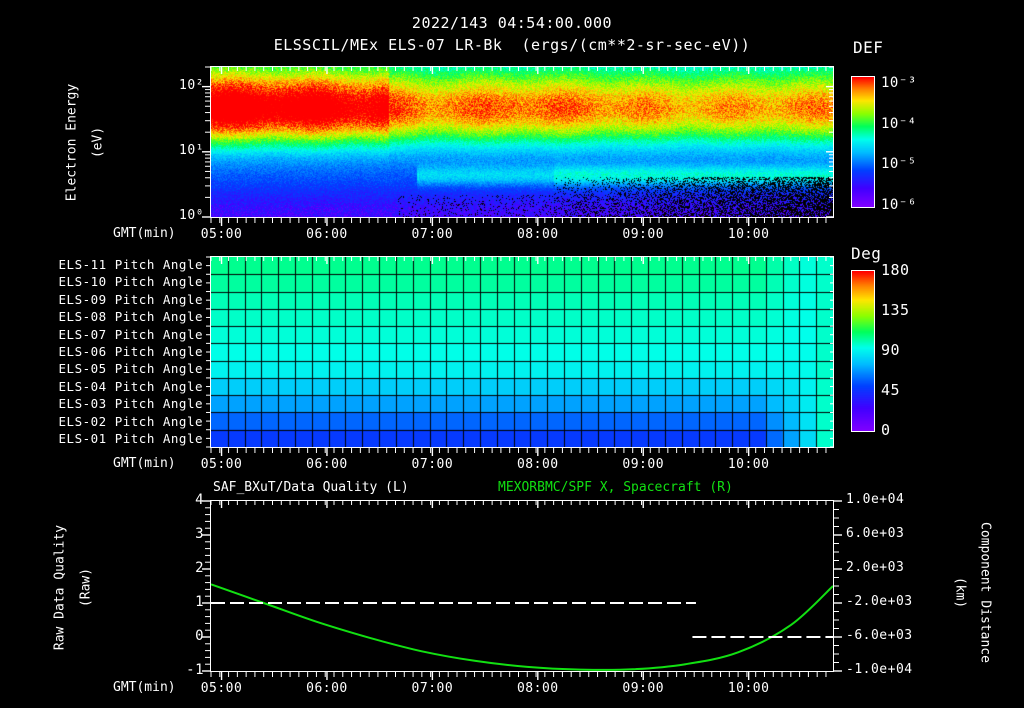  I want to click on top-xtick-label: 06:00, so click(327, 234).